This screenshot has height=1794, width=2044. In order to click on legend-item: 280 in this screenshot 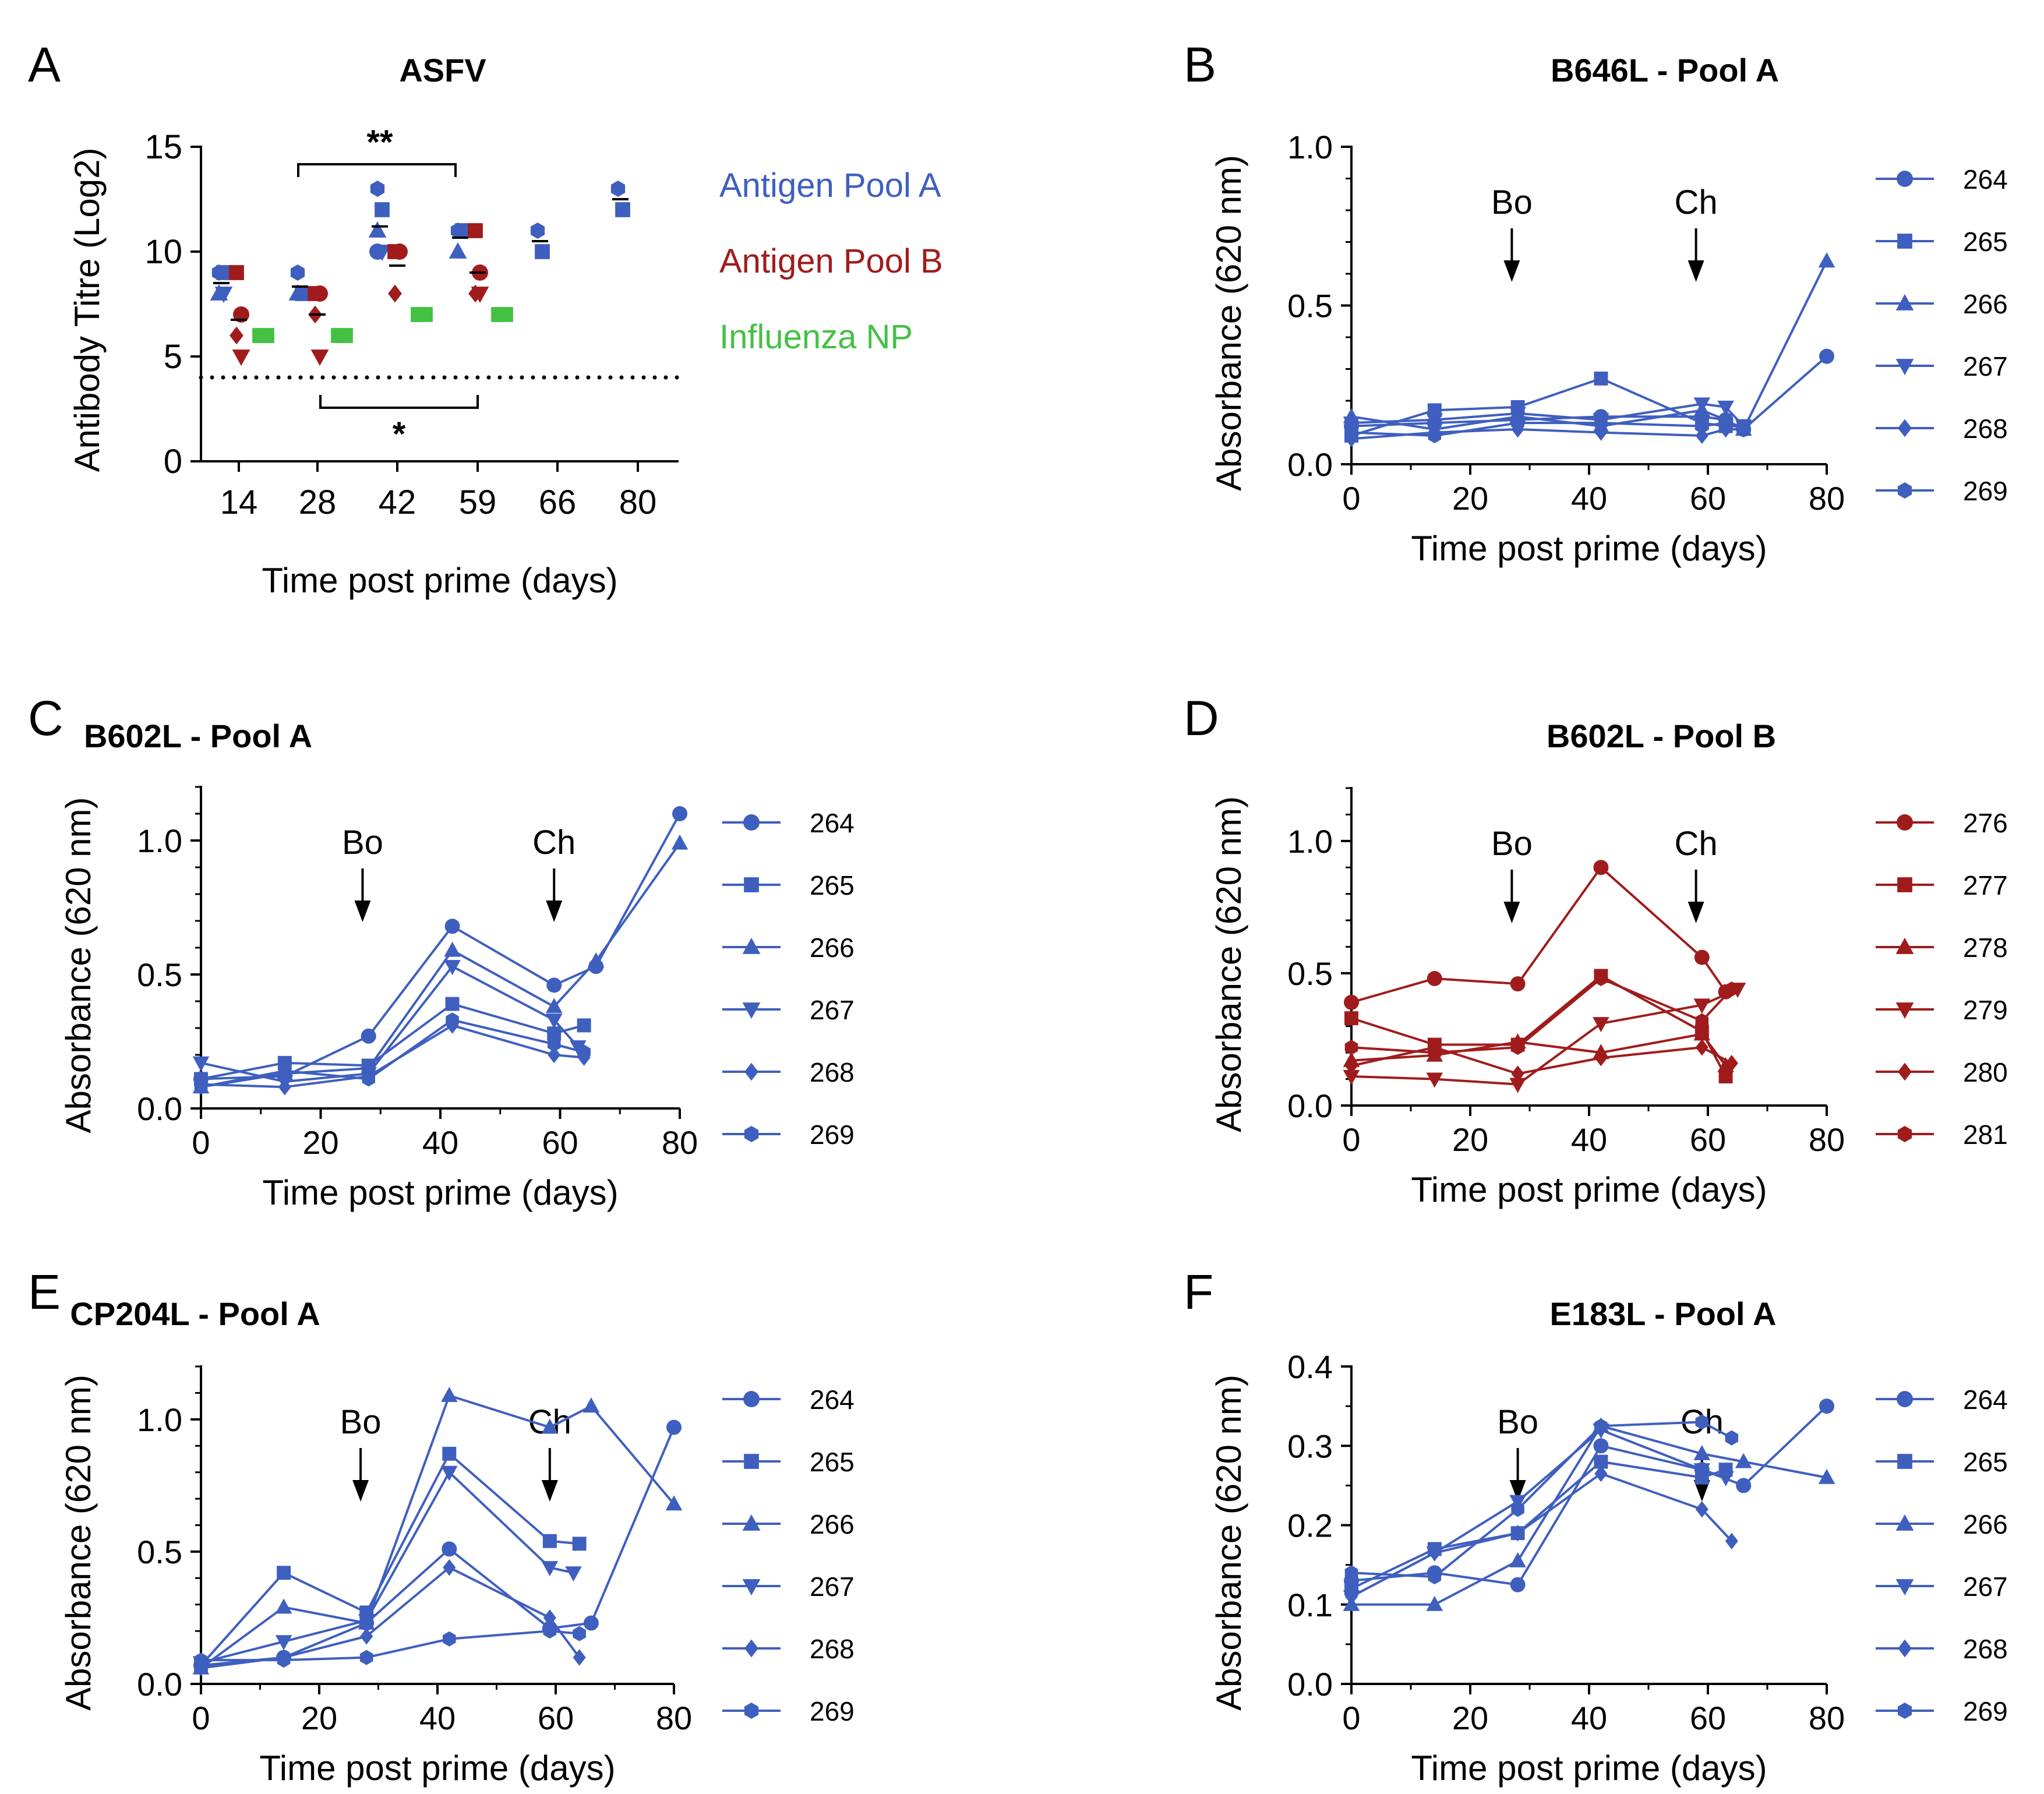, I will do `click(1942, 1072)`.